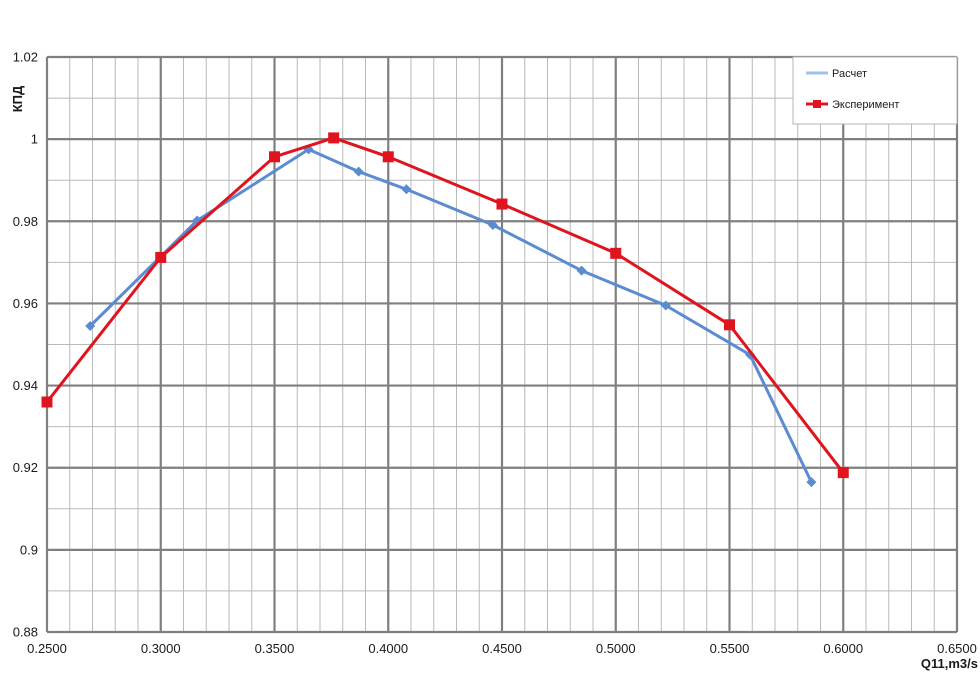 This screenshot has height=673, width=980. I want to click on y-tick-label: 1, so click(34, 139).